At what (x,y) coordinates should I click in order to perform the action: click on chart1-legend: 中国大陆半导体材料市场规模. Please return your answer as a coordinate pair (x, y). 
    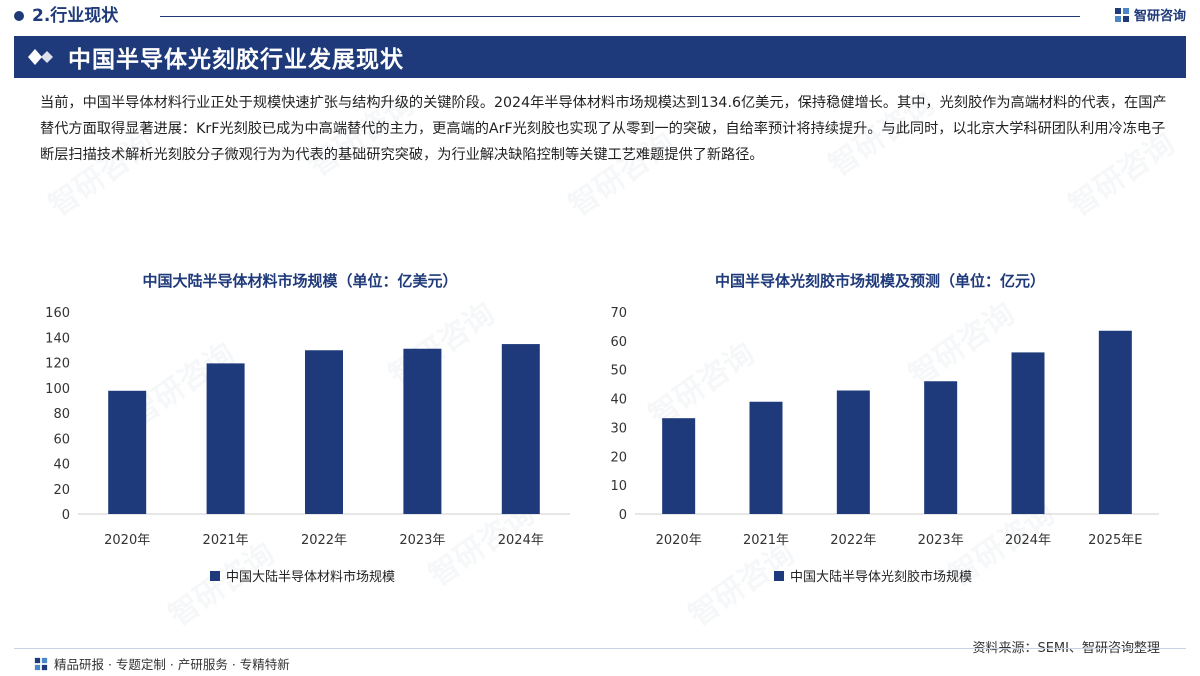
    Looking at the image, I should click on (302, 575).